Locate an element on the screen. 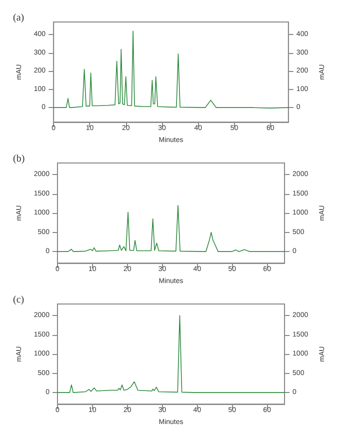 Image resolution: width=342 pixels, height=442 pixels. chart-title: (c) is located at coordinates (18, 300).